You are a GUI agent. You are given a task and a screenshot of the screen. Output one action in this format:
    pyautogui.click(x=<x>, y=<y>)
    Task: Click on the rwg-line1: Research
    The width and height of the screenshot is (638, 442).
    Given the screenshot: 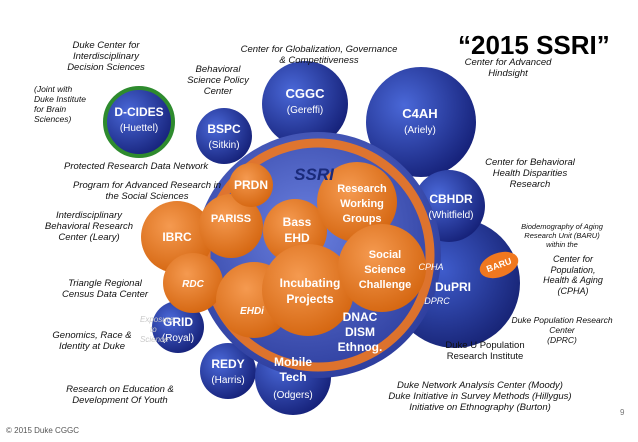 What is the action you would take?
    pyautogui.click(x=362, y=189)
    